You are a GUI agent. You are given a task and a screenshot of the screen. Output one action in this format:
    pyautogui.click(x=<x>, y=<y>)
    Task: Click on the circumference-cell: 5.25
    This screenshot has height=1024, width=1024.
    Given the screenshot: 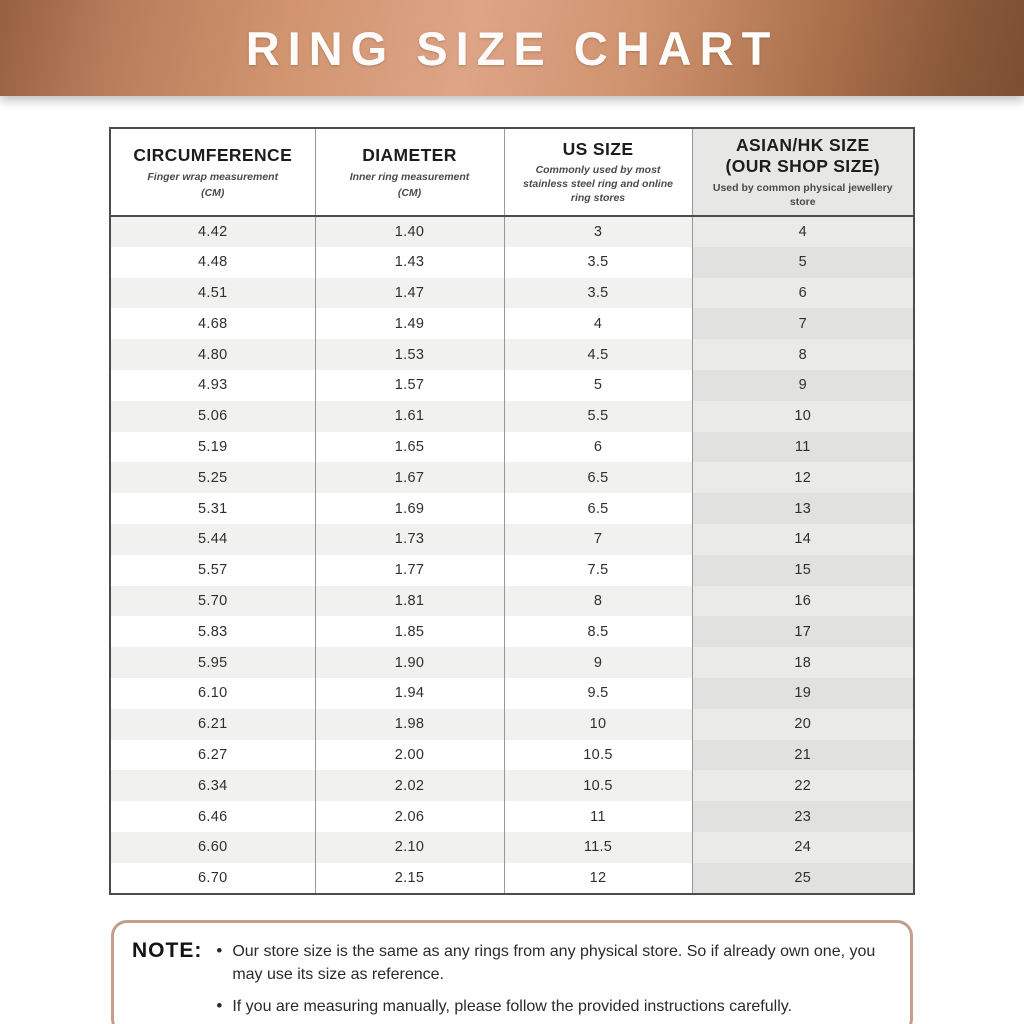 What is the action you would take?
    pyautogui.click(x=213, y=478)
    